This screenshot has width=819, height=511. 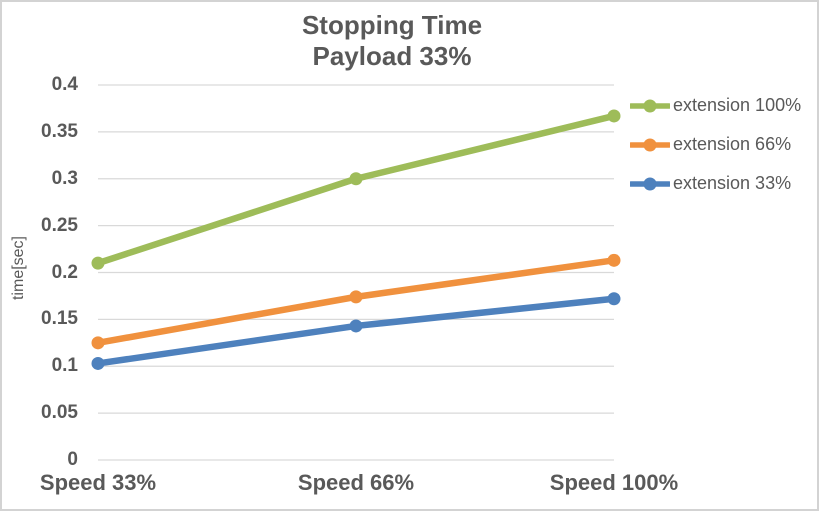 I want to click on legend-label: extension 33%, so click(x=732, y=183).